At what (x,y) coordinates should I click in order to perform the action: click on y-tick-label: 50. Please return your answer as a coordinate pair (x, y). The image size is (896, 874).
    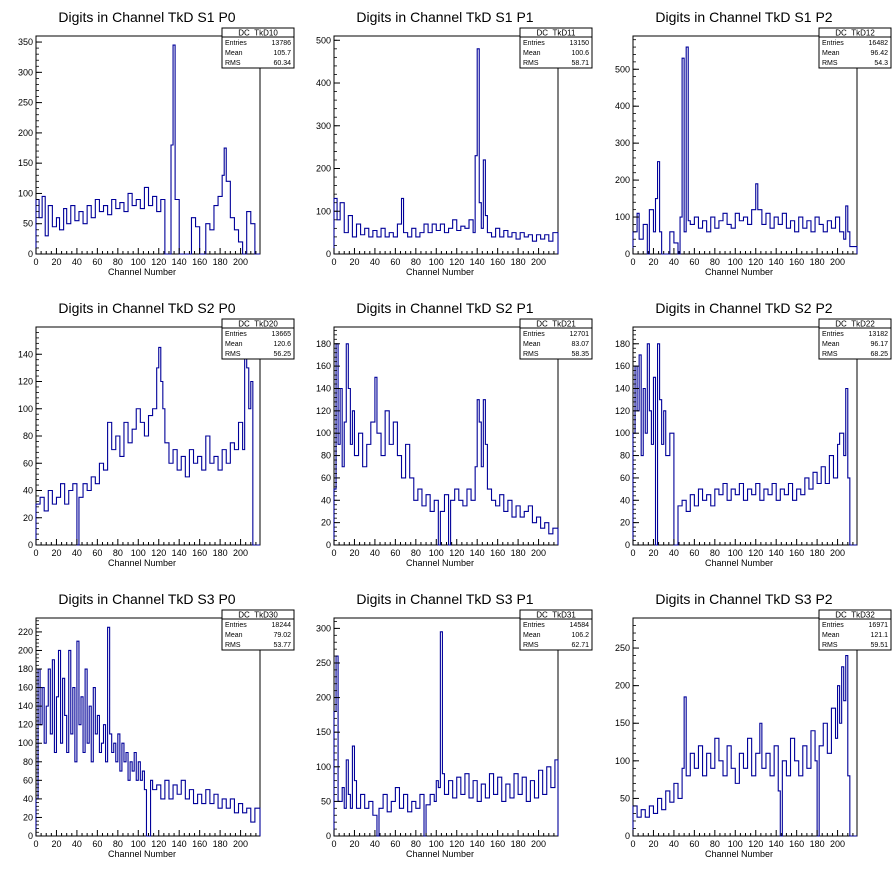
    Looking at the image, I should click on (326, 801).